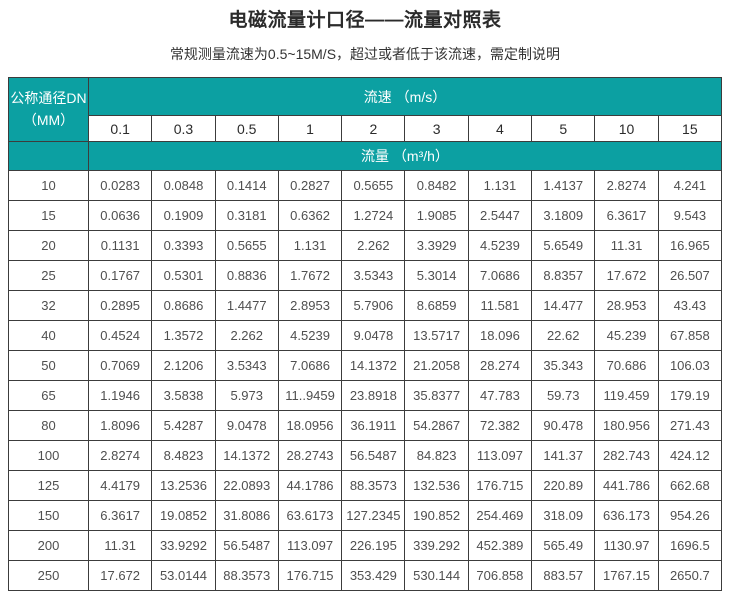 This screenshot has height=593, width=730. I want to click on flow-value-cell: 318.09, so click(563, 515).